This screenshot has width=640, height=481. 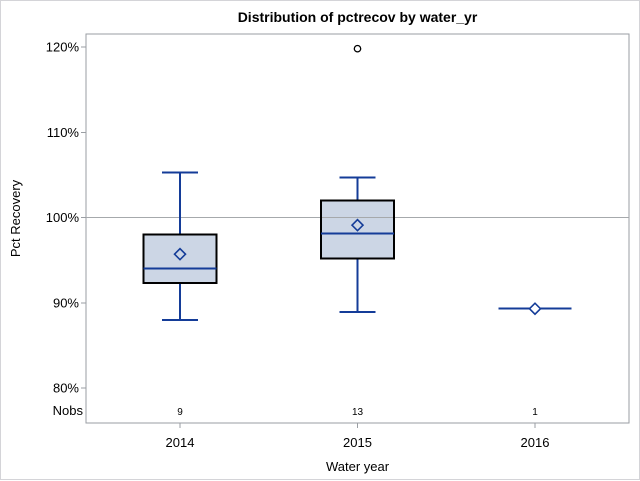 I want to click on y-tick-label-120: 120%, so click(x=63, y=47).